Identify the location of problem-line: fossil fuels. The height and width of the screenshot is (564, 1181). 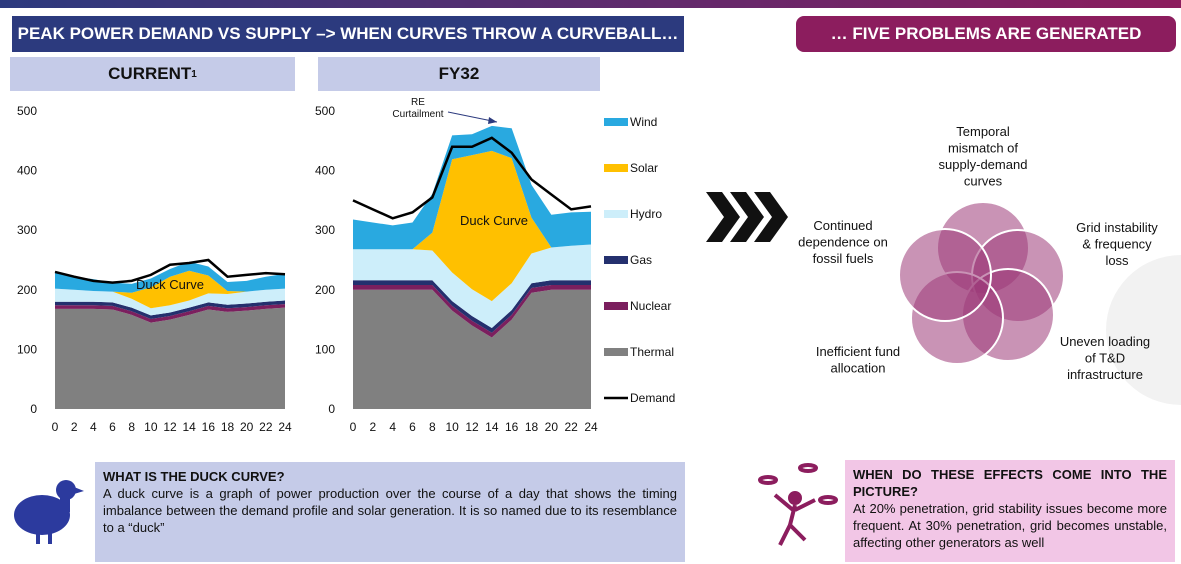
(843, 258).